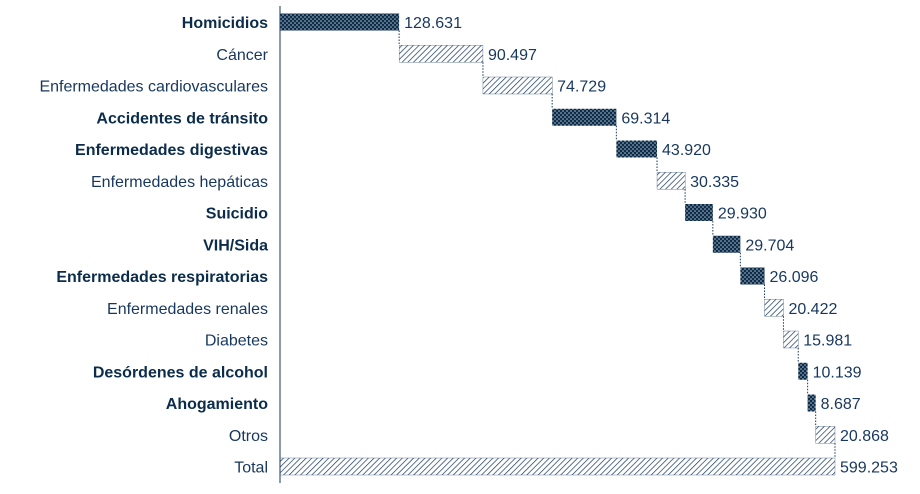  What do you see at coordinates (237, 214) in the screenshot?
I see `category-label-6: Suicidio` at bounding box center [237, 214].